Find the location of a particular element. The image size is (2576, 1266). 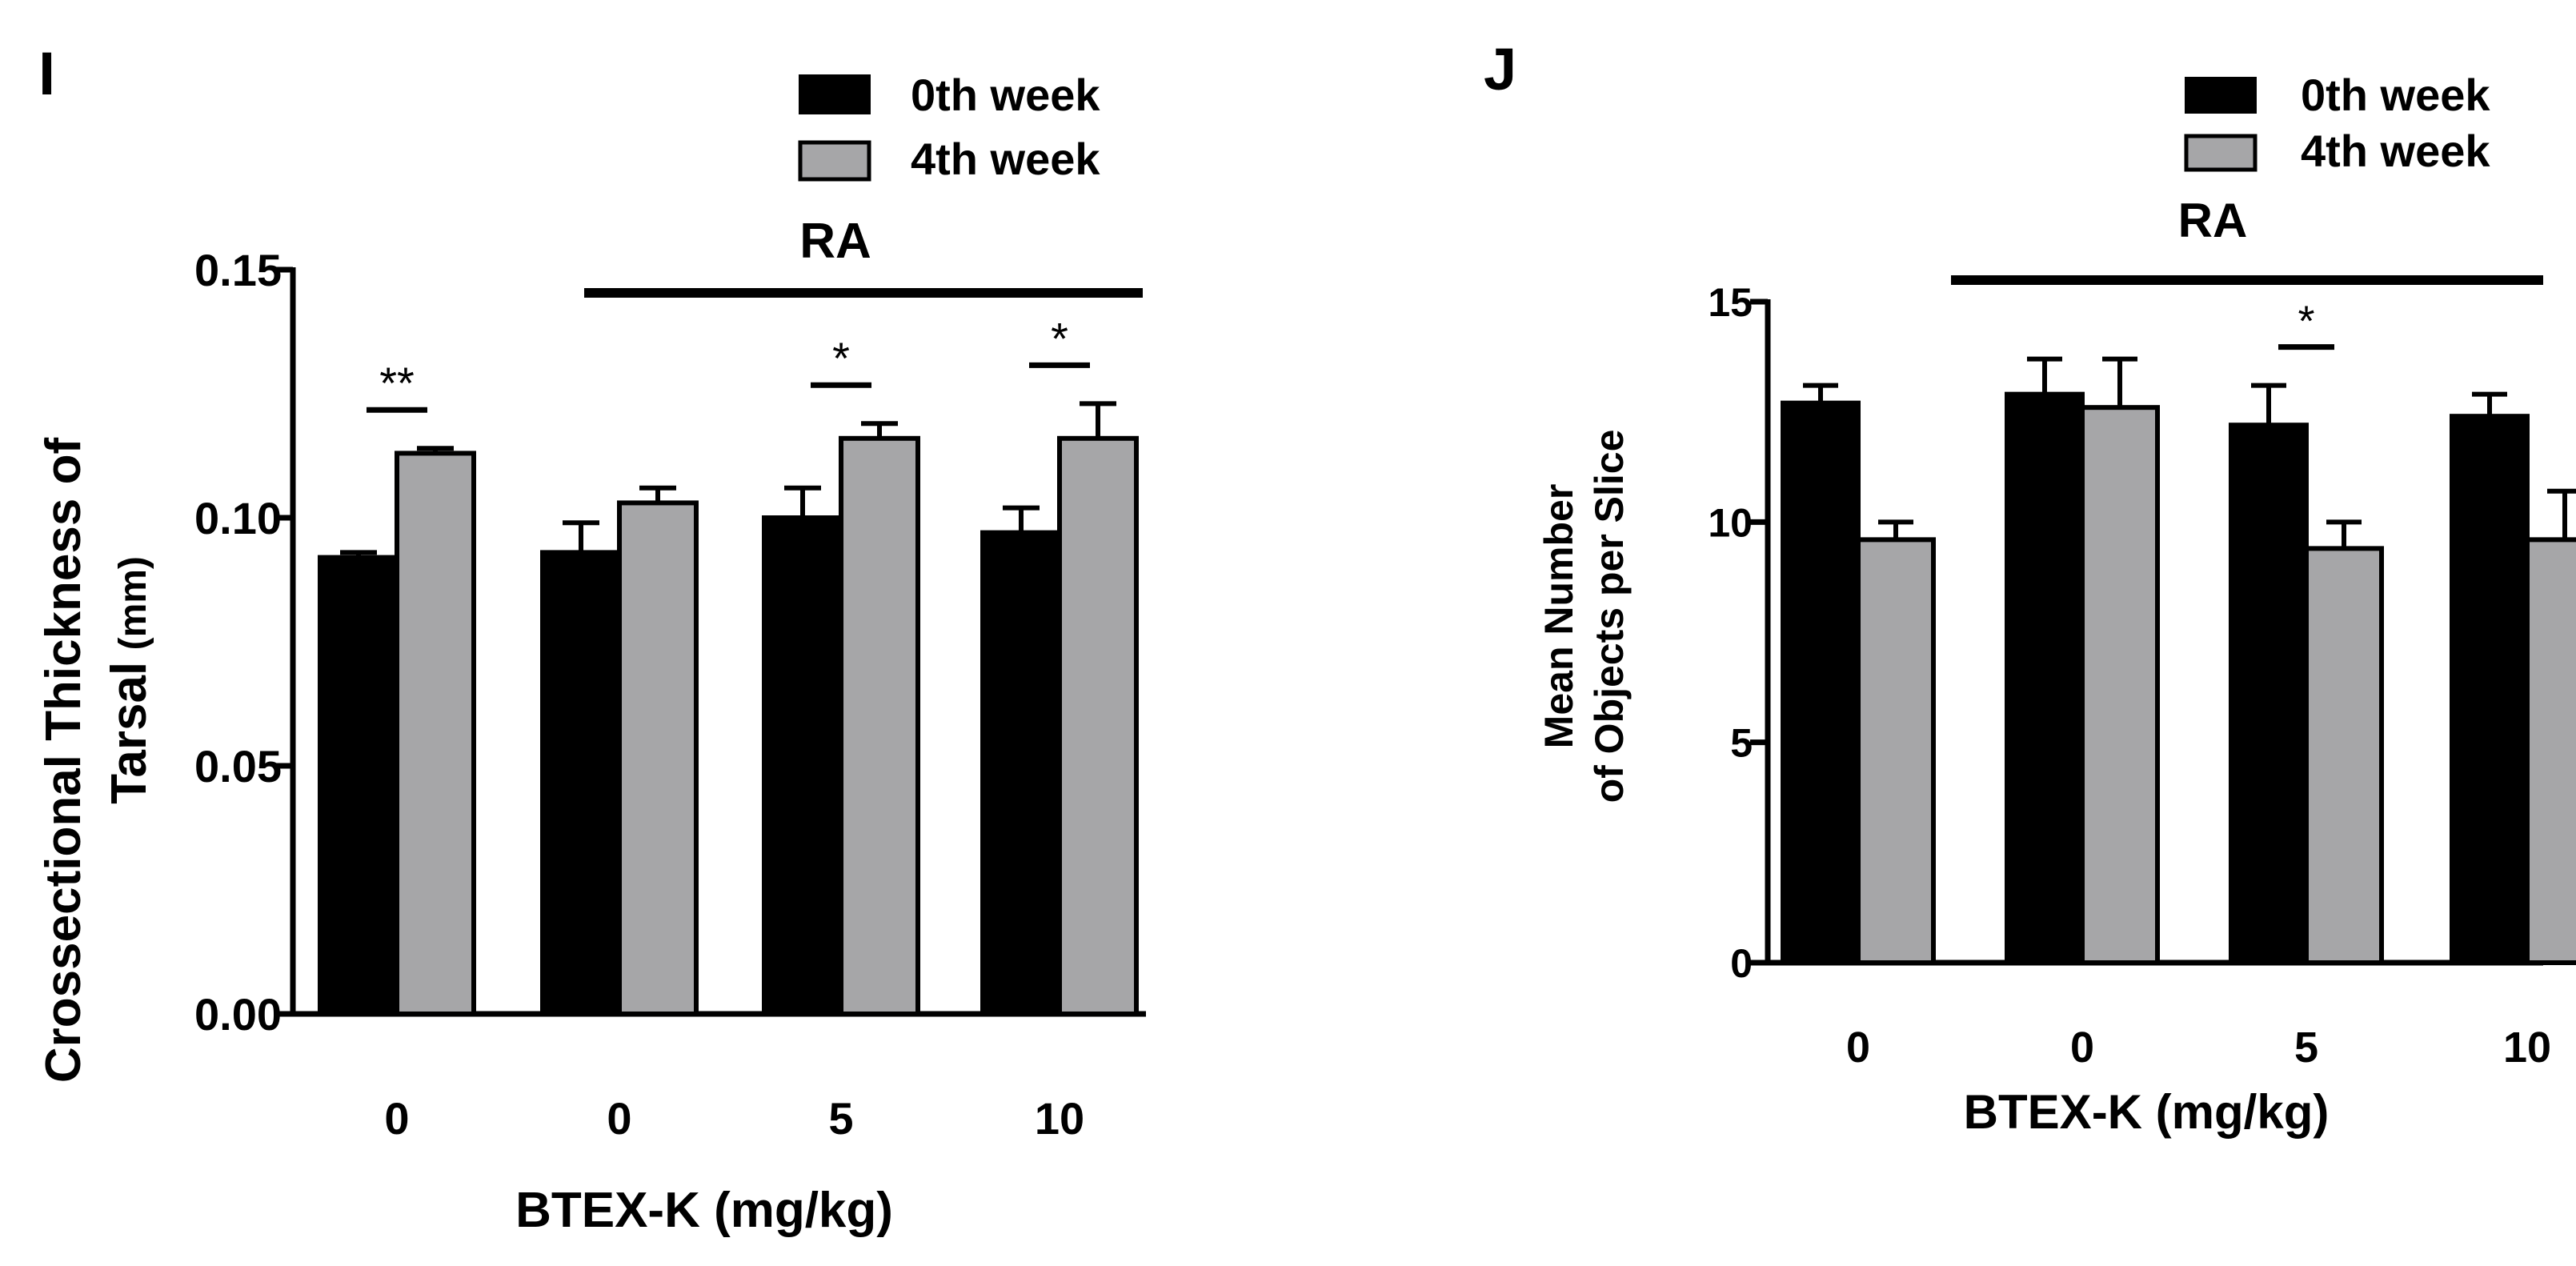

panel-i-legend-label-0th: 0th week is located at coordinates (1005, 95).